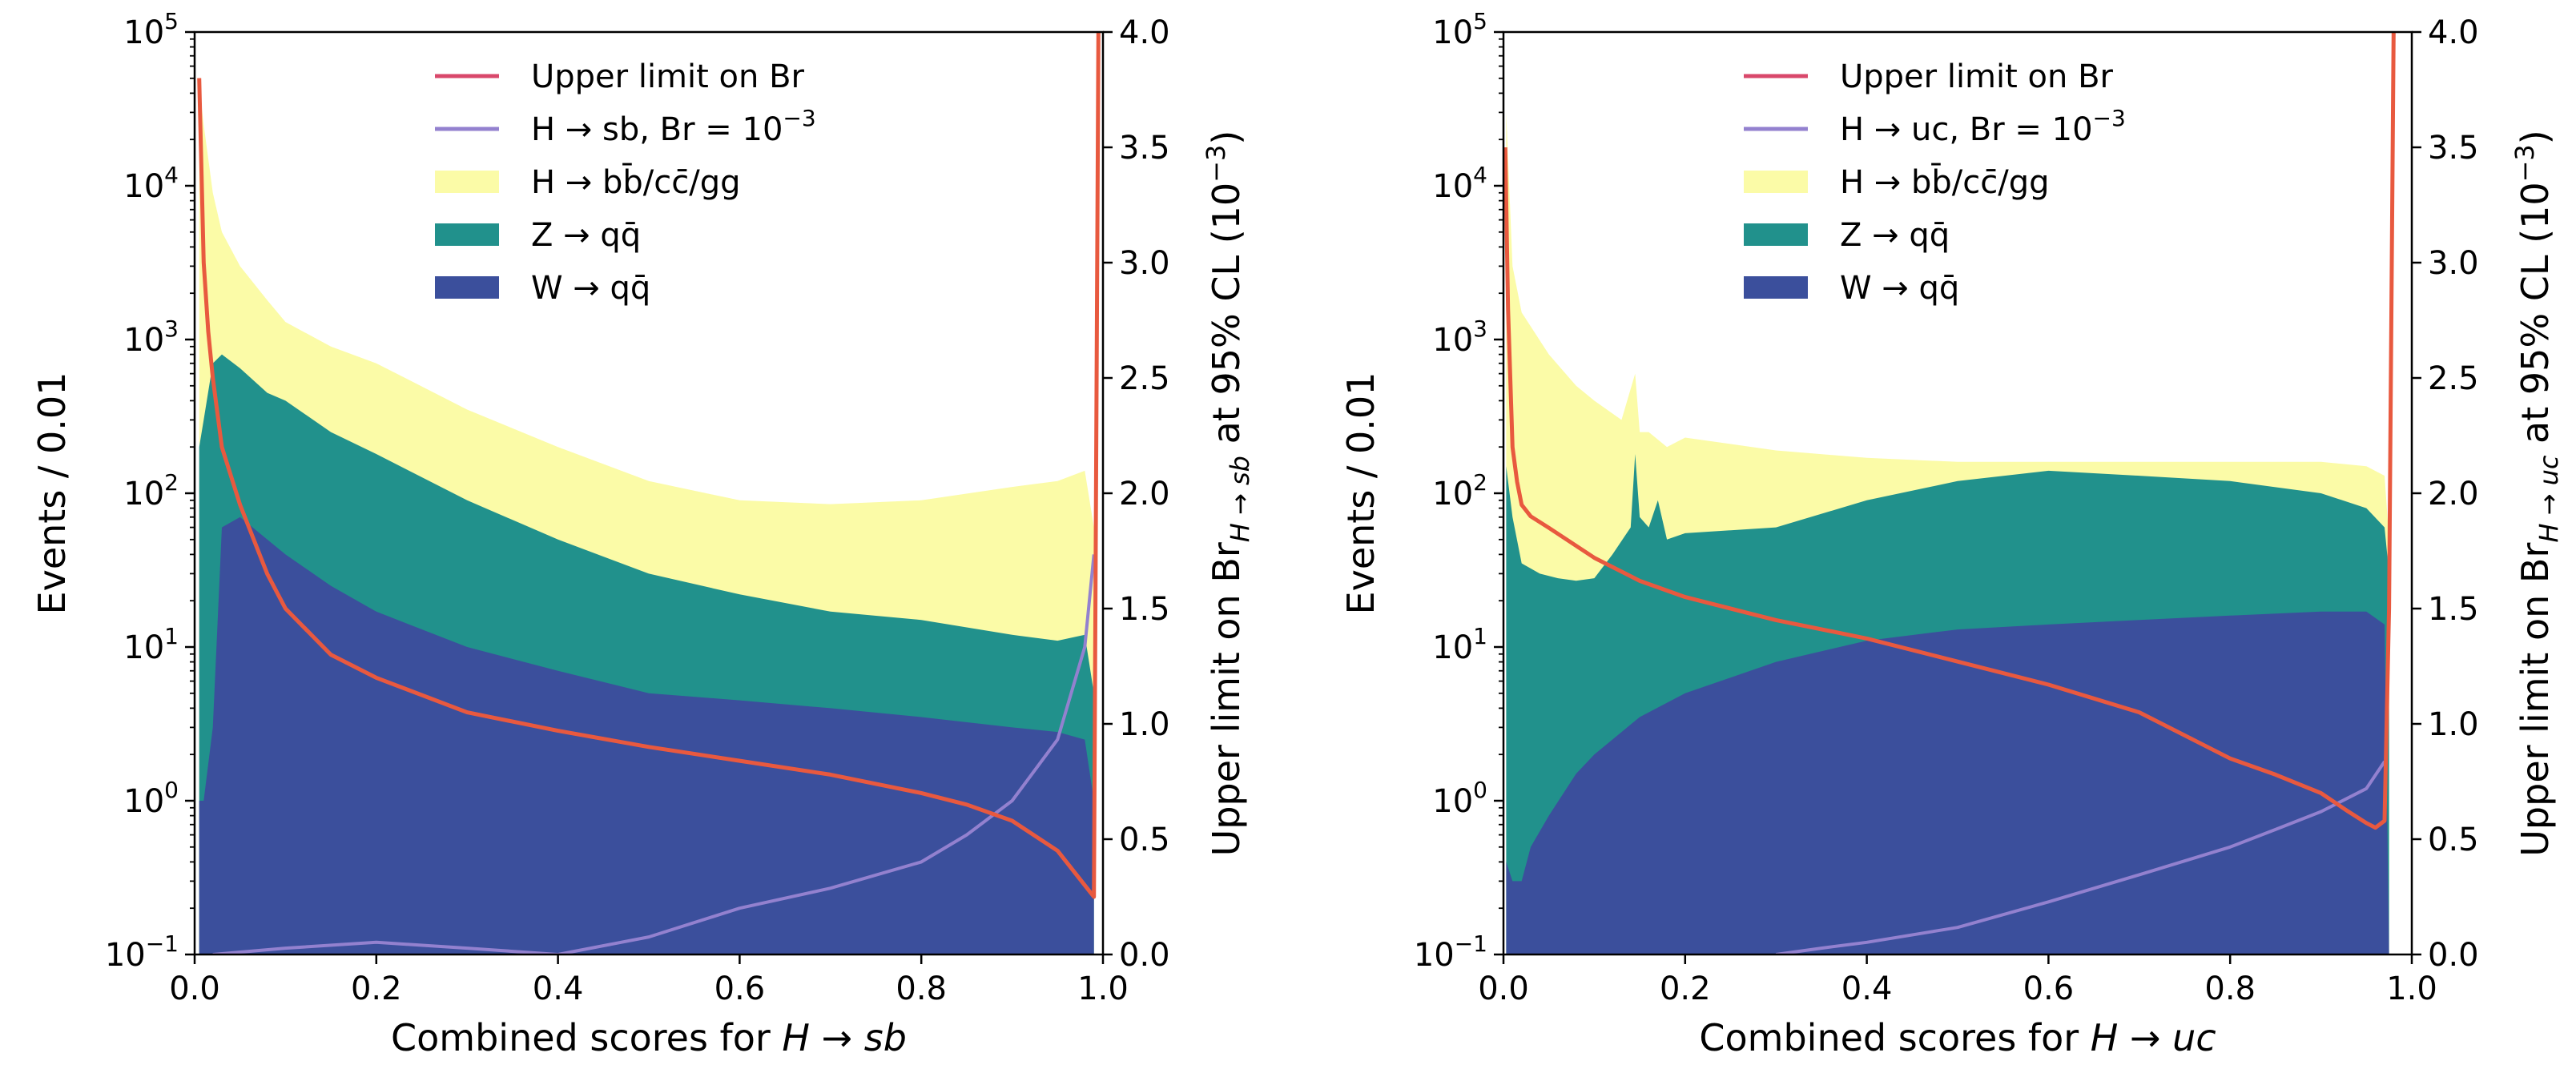 This screenshot has height=1073, width=2576. Describe the element at coordinates (2537, 493) in the screenshot. I see `y2-axis-label: Upper limit on BrH → uc at 95% CL (10−3)` at that location.